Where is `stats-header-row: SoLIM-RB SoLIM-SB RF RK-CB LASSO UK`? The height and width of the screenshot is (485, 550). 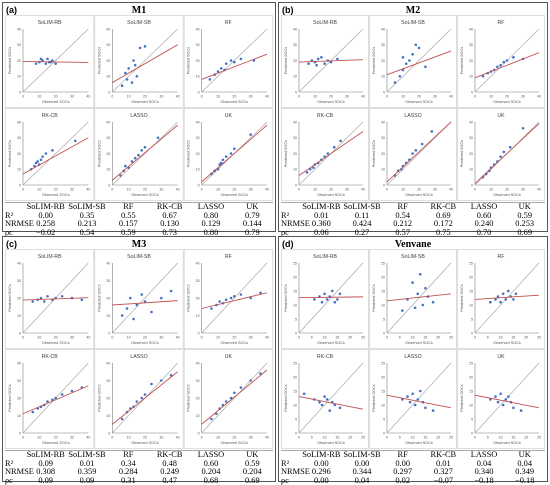
stats-header-row: SoLIM-RB SoLIM-SB RF RK-CB LASSO UK is located at coordinates (139, 207).